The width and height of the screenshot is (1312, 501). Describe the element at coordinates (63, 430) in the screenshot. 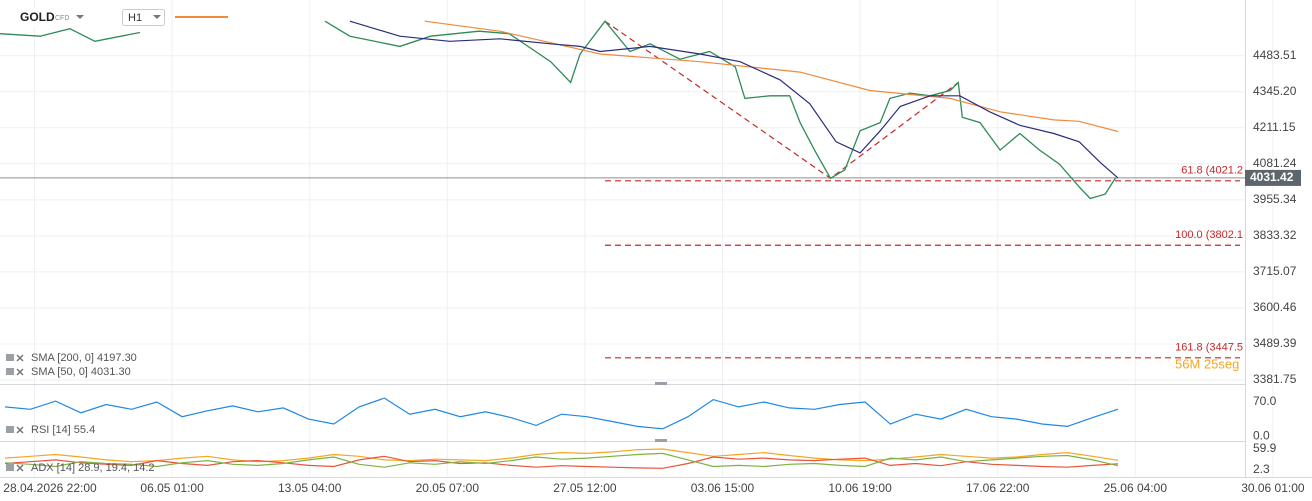

I see `legend-entry: RSI [14] 55.4` at that location.